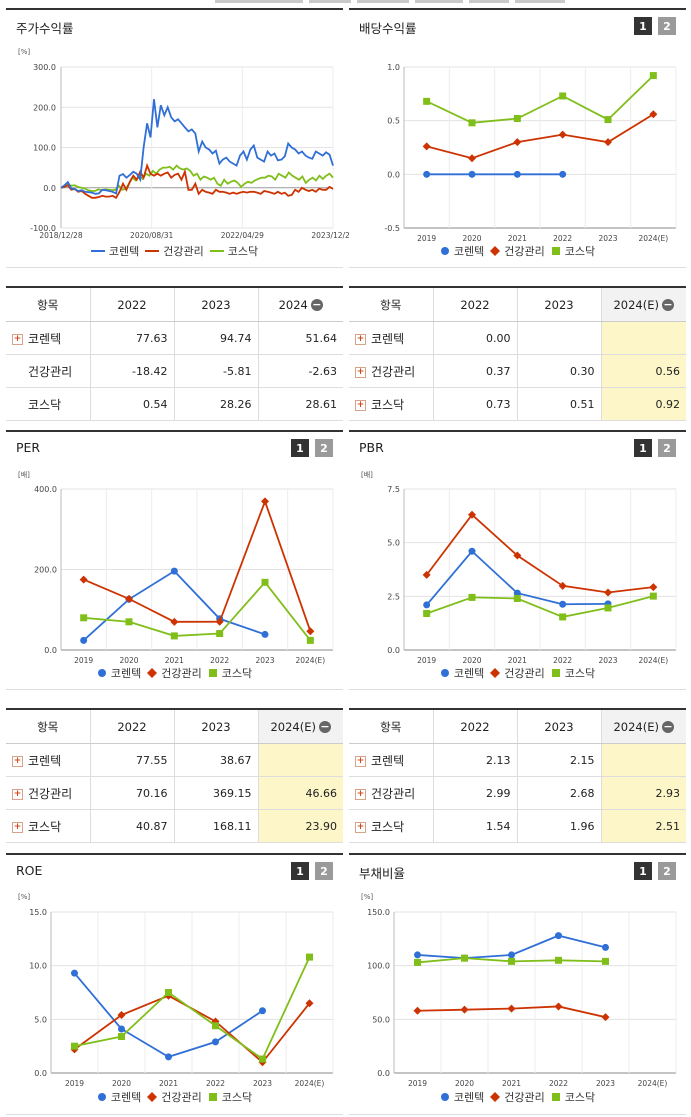 The height and width of the screenshot is (1117, 691). Describe the element at coordinates (24, 52) in the screenshot. I see `unit-label: [%]` at that location.